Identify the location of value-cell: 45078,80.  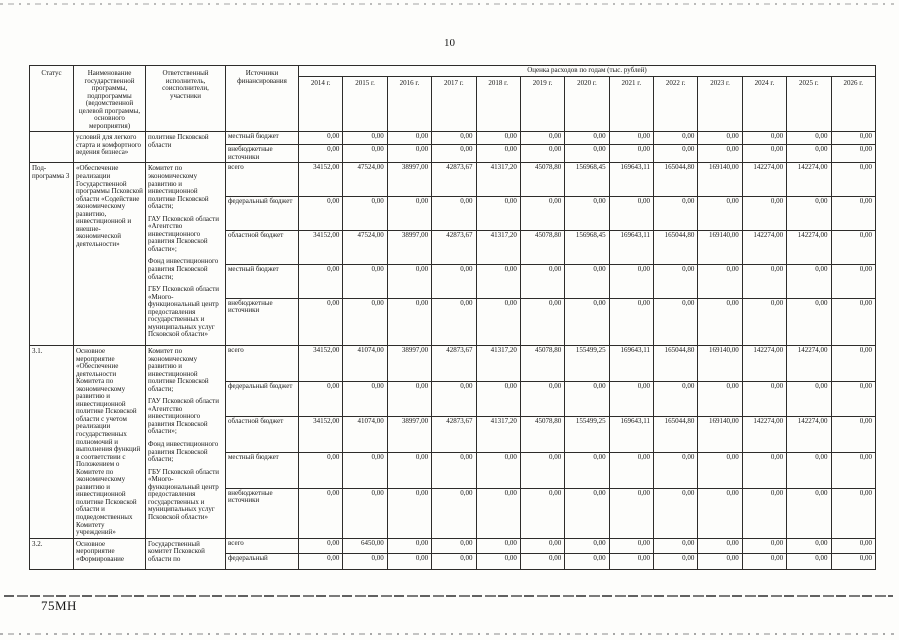
(542, 363).